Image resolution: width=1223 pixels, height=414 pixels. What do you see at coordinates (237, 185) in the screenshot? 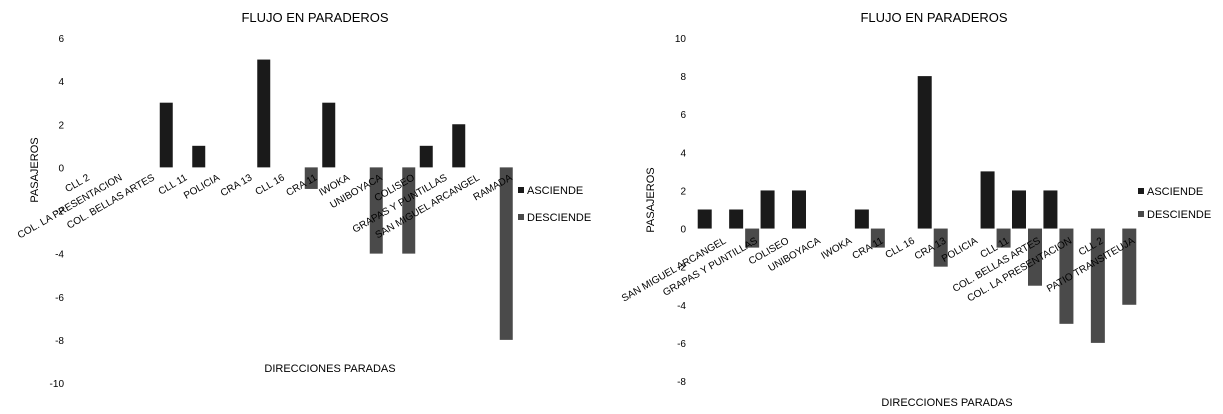
I see `x-tick-label: CRA 13` at bounding box center [237, 185].